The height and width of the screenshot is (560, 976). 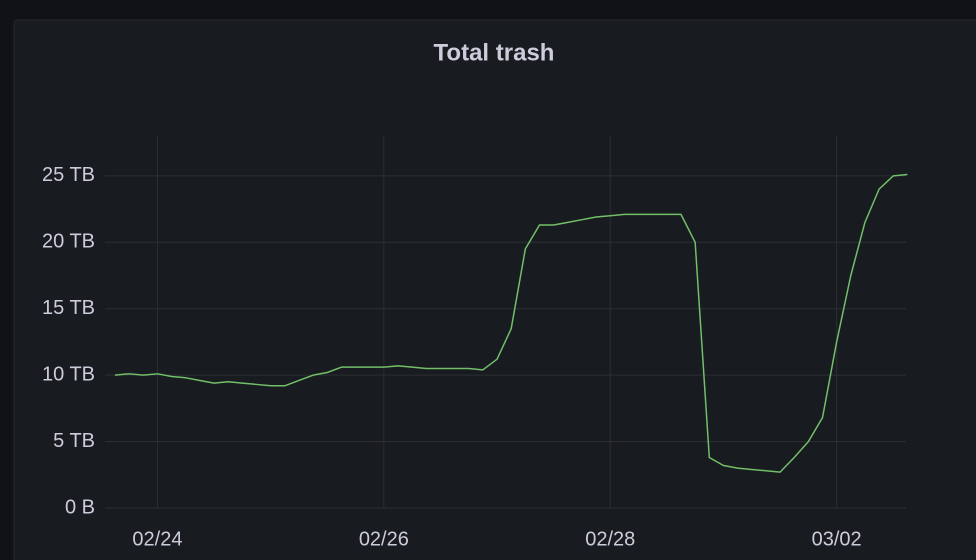 I want to click on y-tick-label: 25 TB, so click(x=68, y=175).